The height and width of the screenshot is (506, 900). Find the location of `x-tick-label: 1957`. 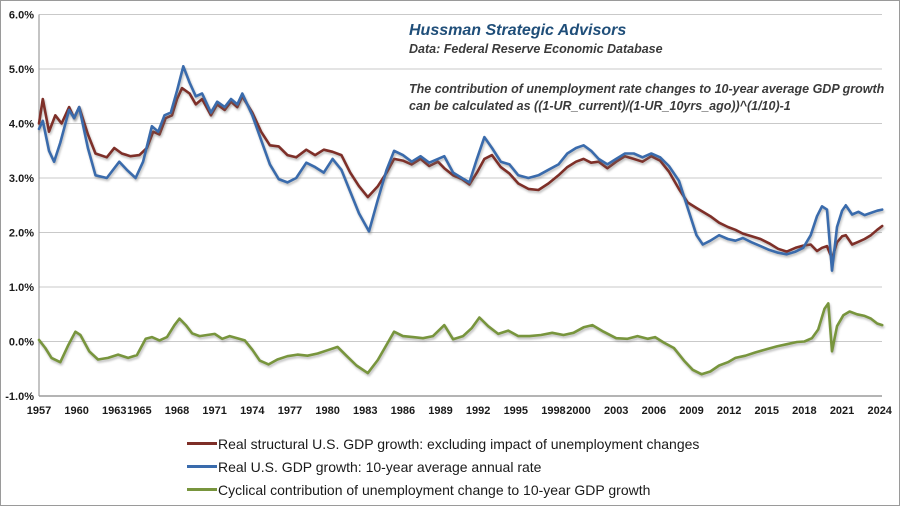

x-tick-label: 1957 is located at coordinates (39, 411).